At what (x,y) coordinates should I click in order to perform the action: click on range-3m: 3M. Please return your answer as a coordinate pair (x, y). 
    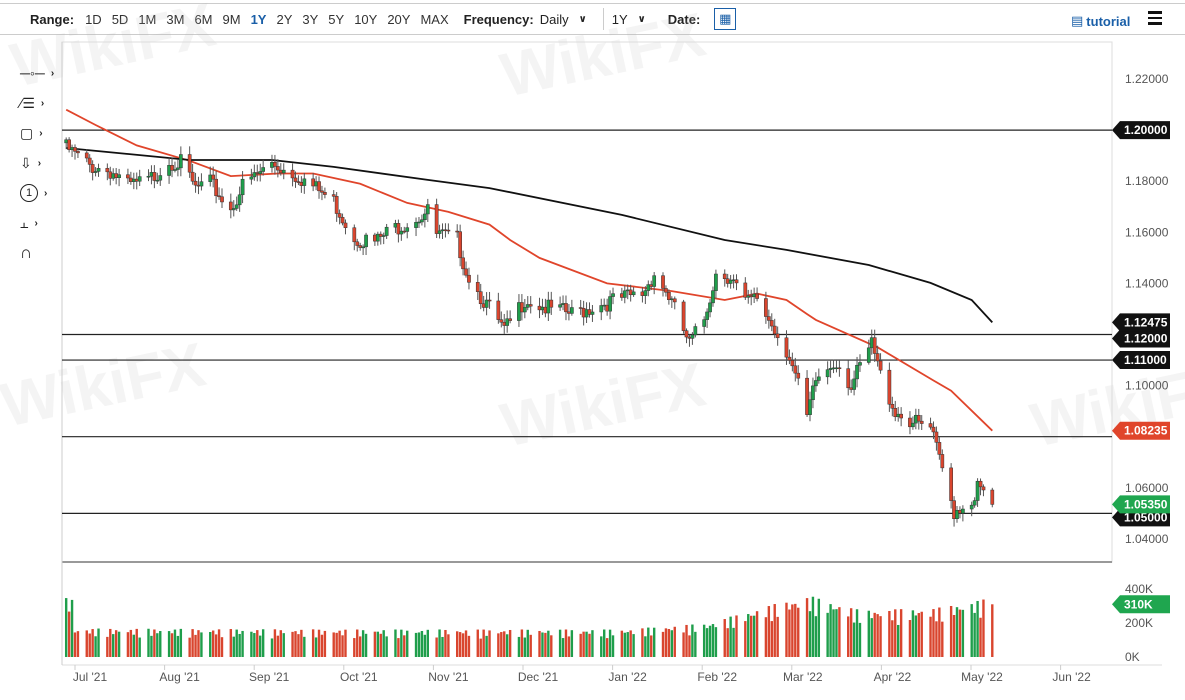
    Looking at the image, I should click on (175, 19).